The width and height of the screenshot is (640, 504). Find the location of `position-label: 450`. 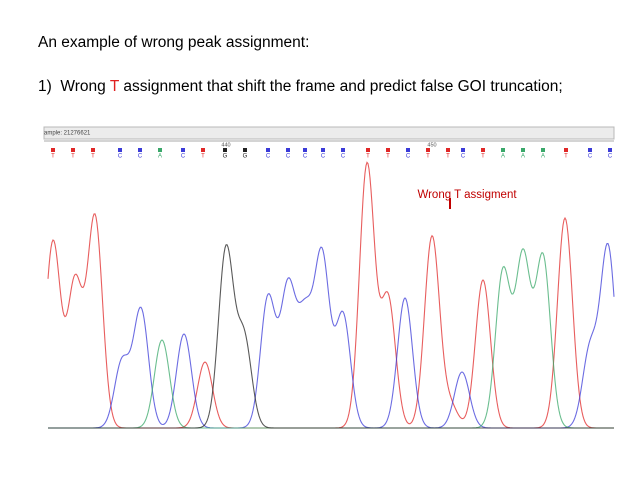

position-label: 450 is located at coordinates (431, 145).